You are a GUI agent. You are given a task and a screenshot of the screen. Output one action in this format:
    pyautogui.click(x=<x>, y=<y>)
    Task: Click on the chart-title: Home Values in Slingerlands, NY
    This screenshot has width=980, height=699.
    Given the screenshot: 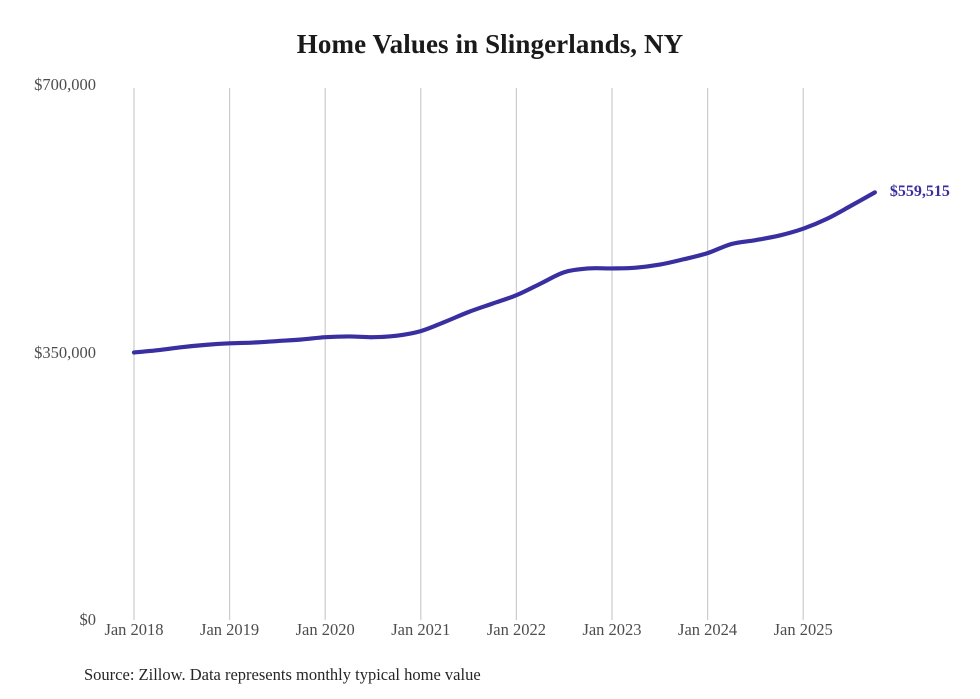 What is the action you would take?
    pyautogui.click(x=490, y=44)
    